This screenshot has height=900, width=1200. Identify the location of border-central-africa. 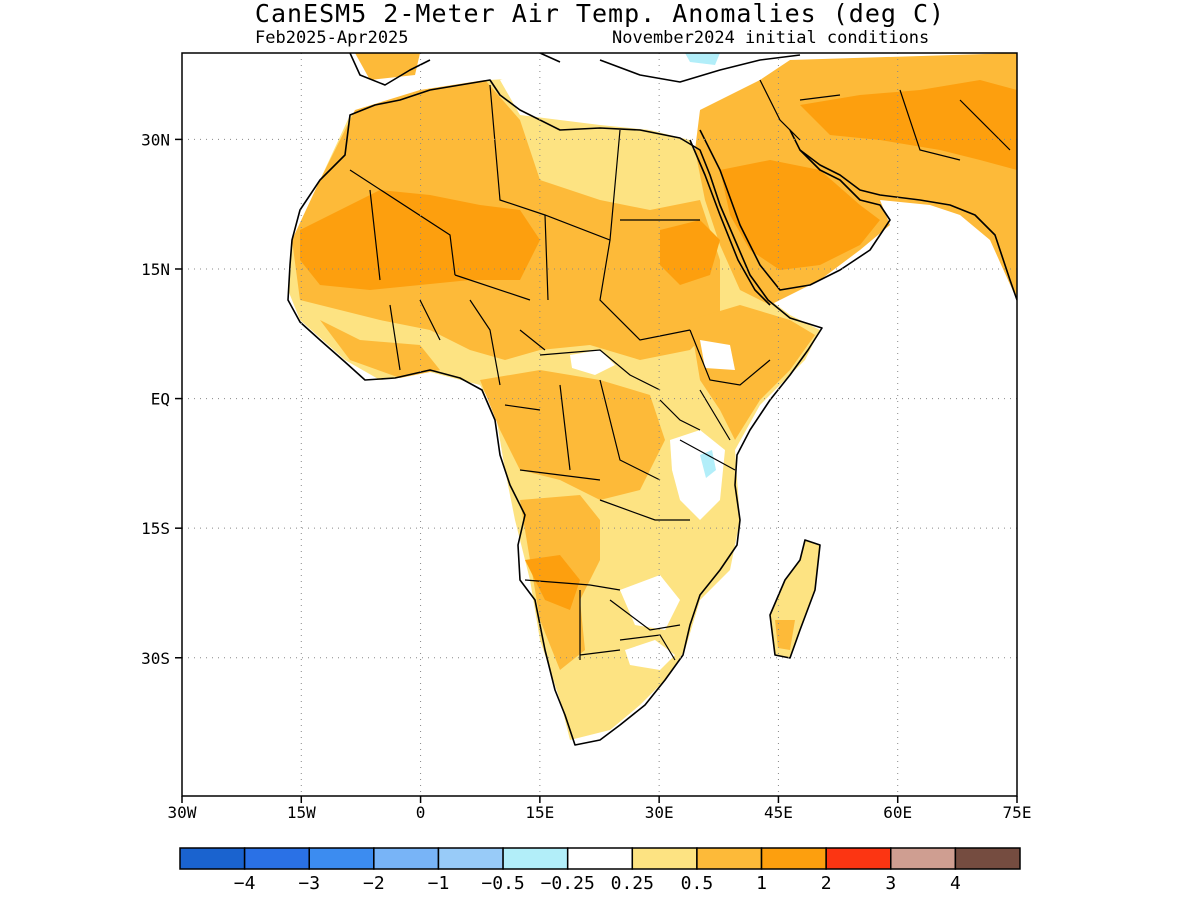
(597, 435).